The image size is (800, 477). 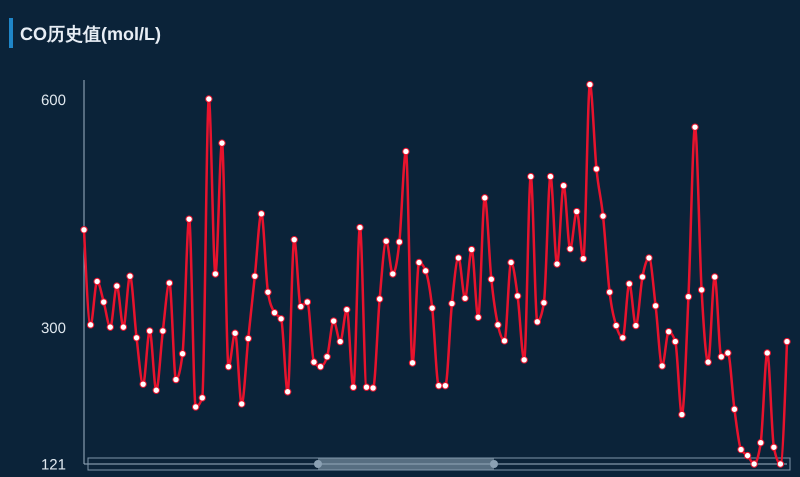 I want to click on y-tick-label: 121, so click(x=53, y=465).